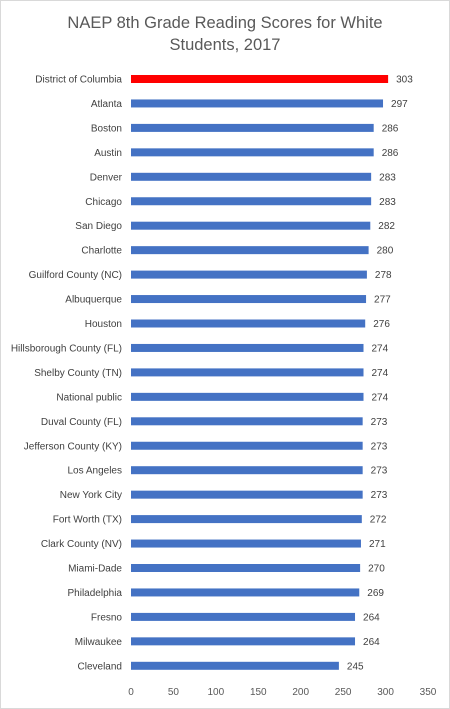  Describe the element at coordinates (380, 348) in the screenshot. I see `value-label-hillsborough-county-fl: 274` at that location.